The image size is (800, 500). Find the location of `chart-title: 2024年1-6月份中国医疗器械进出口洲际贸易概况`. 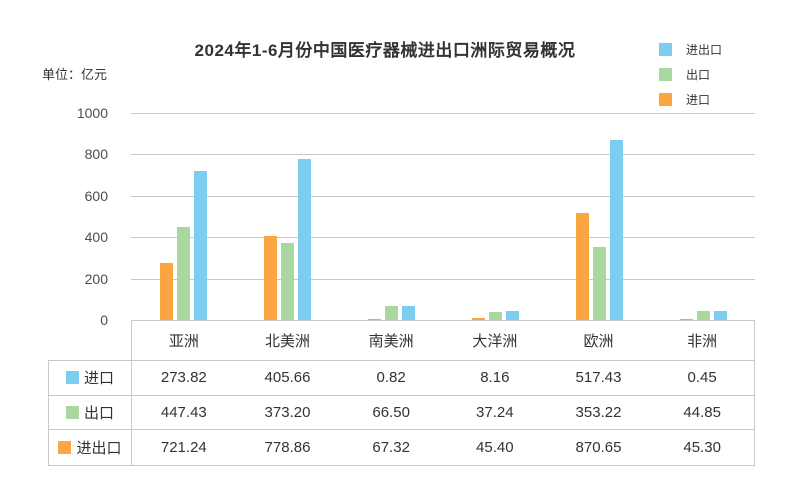

chart-title: 2024年1-6月份中国医疗器械进出口洲际贸易概况 is located at coordinates (385, 50).